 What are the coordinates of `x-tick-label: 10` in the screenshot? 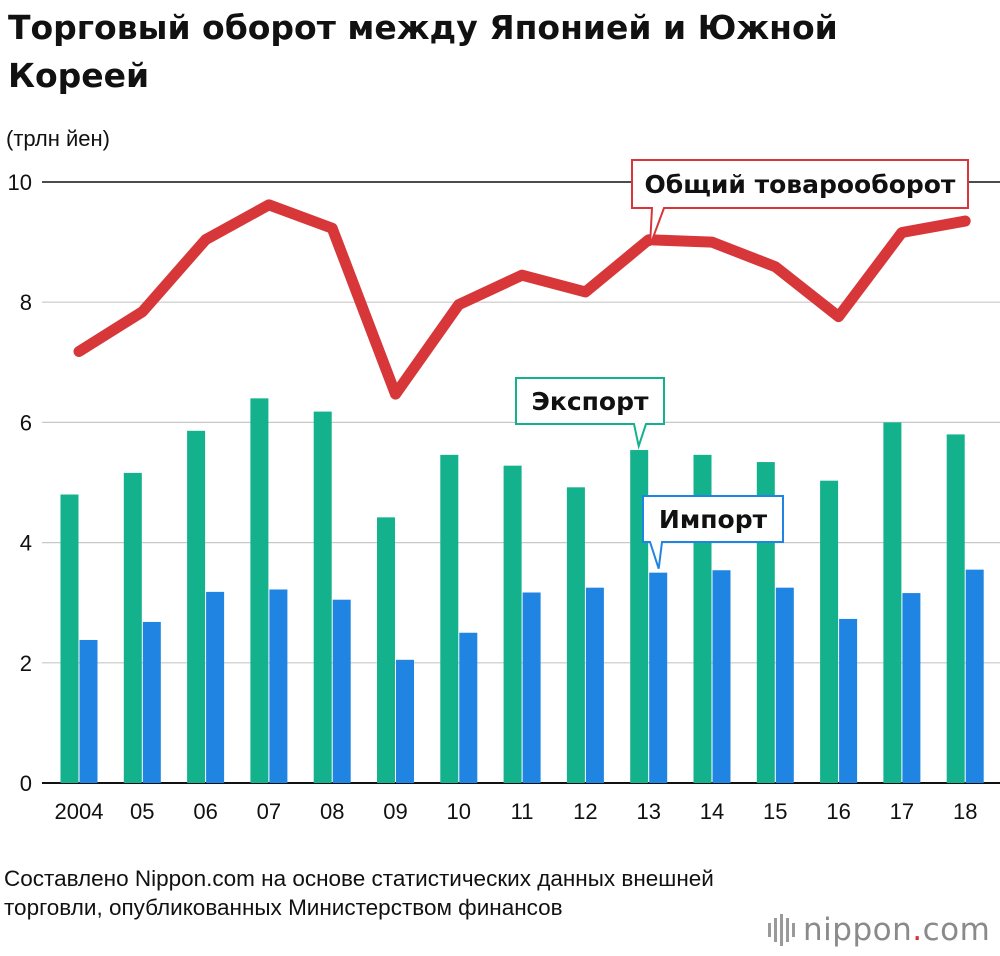 It's located at (459, 811).